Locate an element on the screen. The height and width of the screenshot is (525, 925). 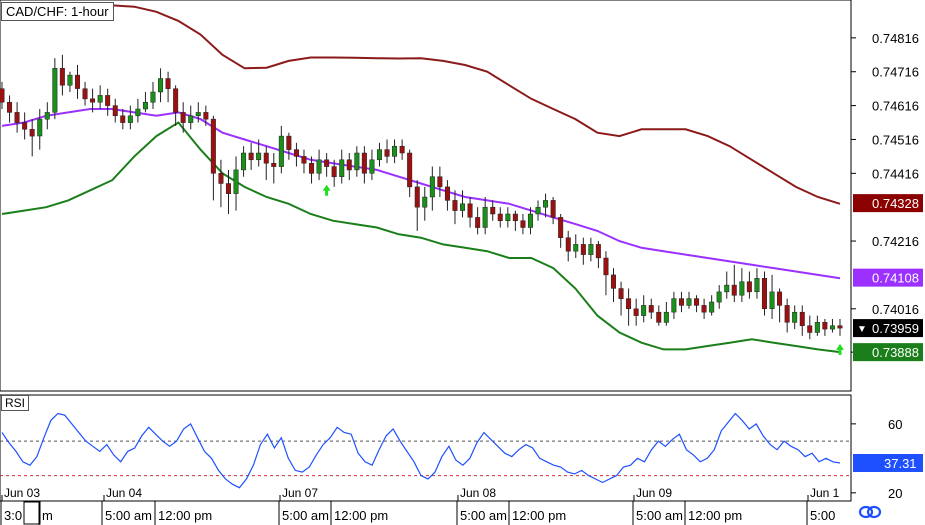
price-label-text: 0.73959 is located at coordinates (895, 328).